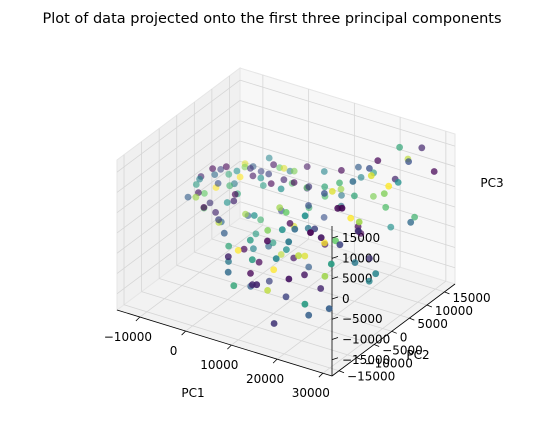 The width and height of the screenshot is (545, 423). Describe the element at coordinates (404, 337) in the screenshot. I see `y-tick-label: 0` at that location.